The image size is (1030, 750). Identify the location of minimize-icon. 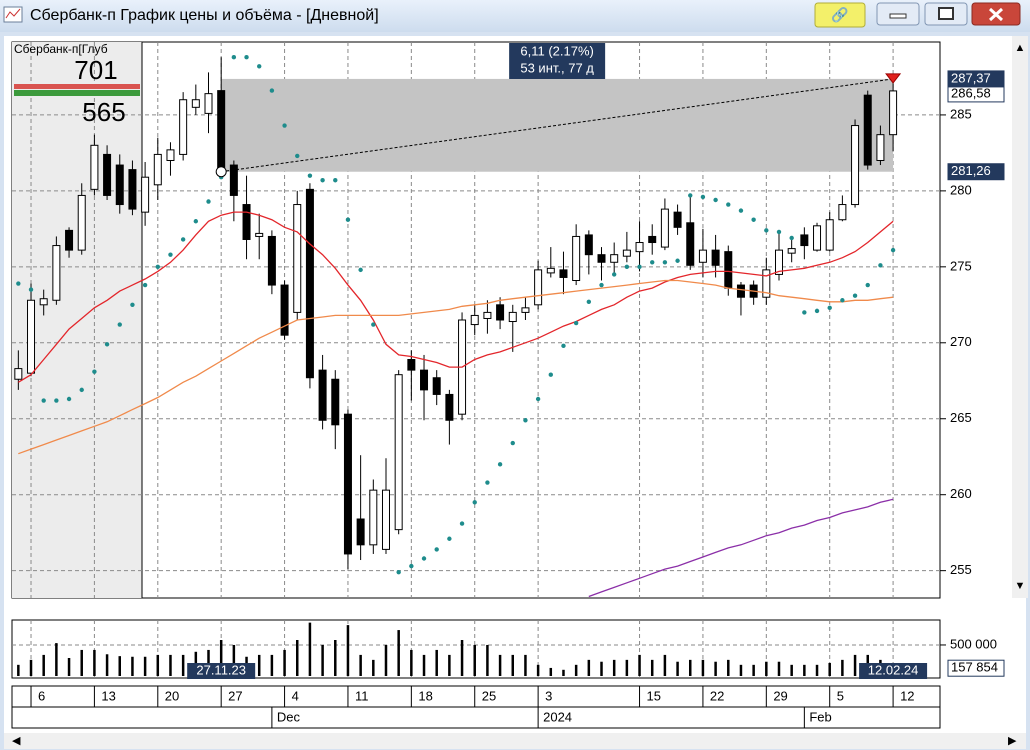
(898, 16).